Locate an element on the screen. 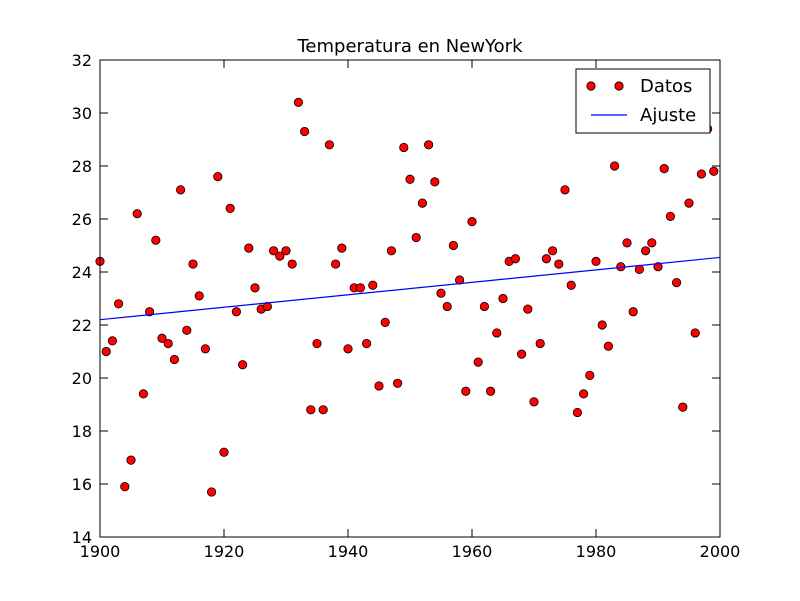 This screenshot has height=601, width=800. y-tick-label: 16 is located at coordinates (82, 484).